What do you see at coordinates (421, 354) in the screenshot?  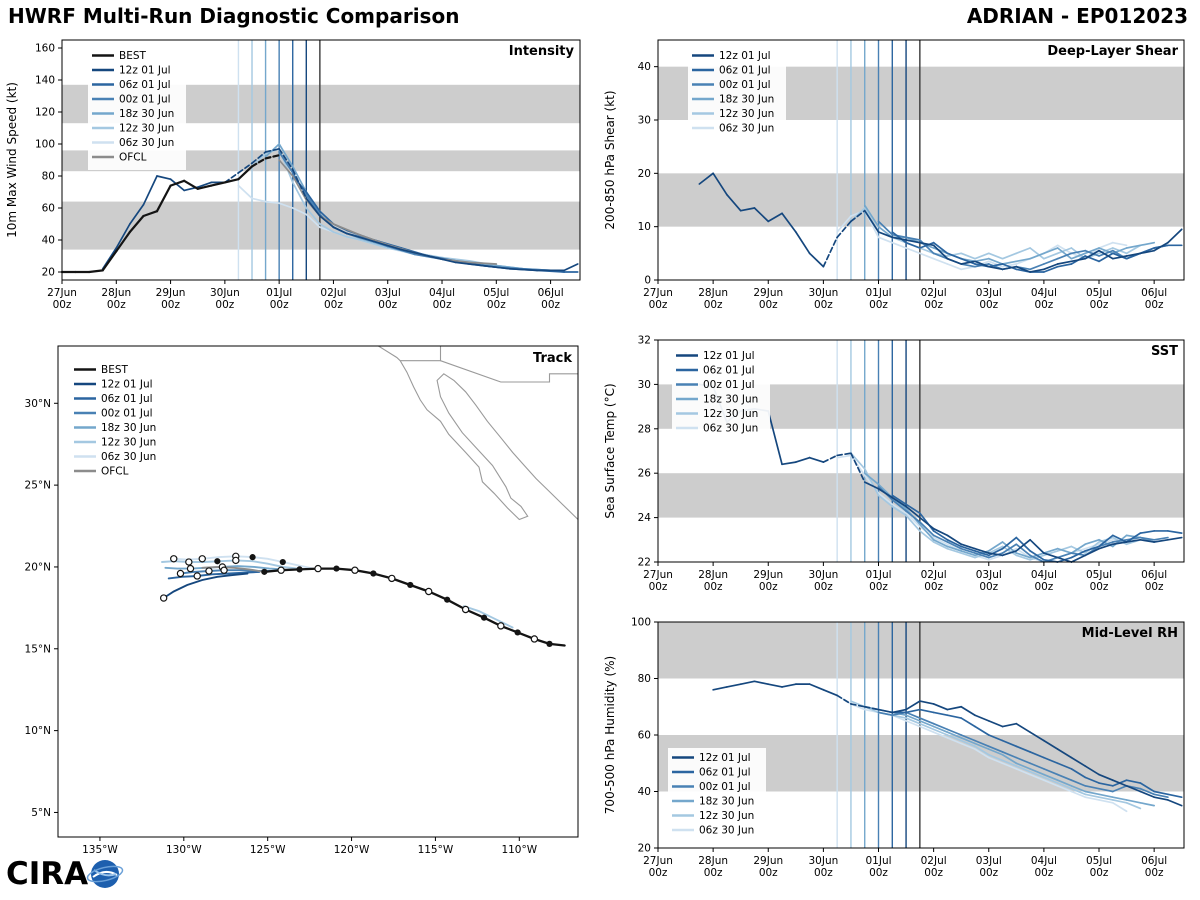 I see `coastline` at bounding box center [421, 354].